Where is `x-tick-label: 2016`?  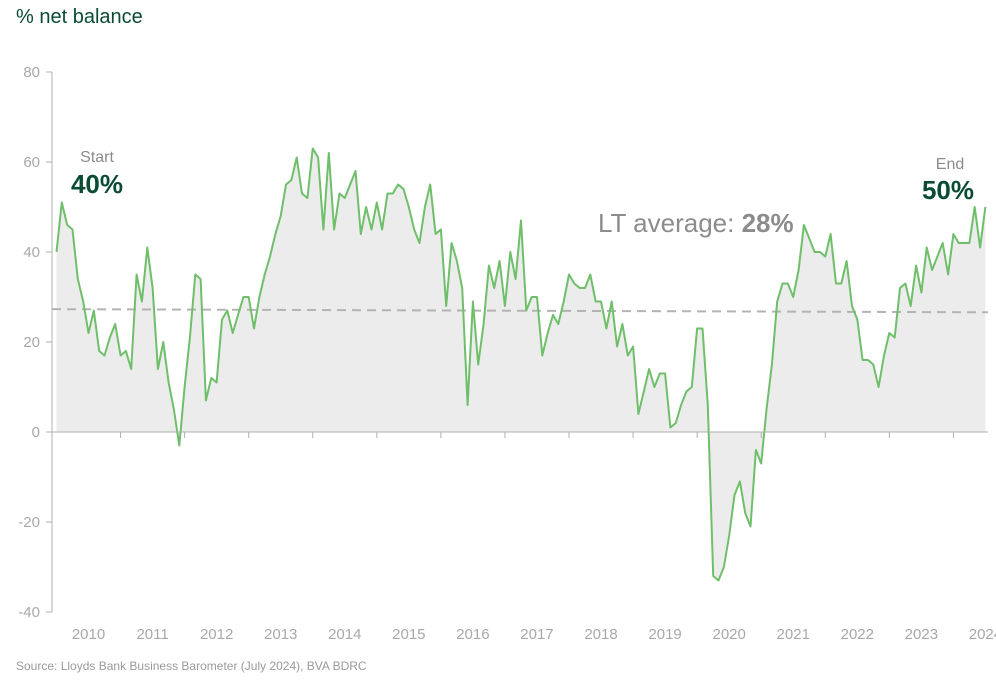
x-tick-label: 2016 is located at coordinates (472, 634).